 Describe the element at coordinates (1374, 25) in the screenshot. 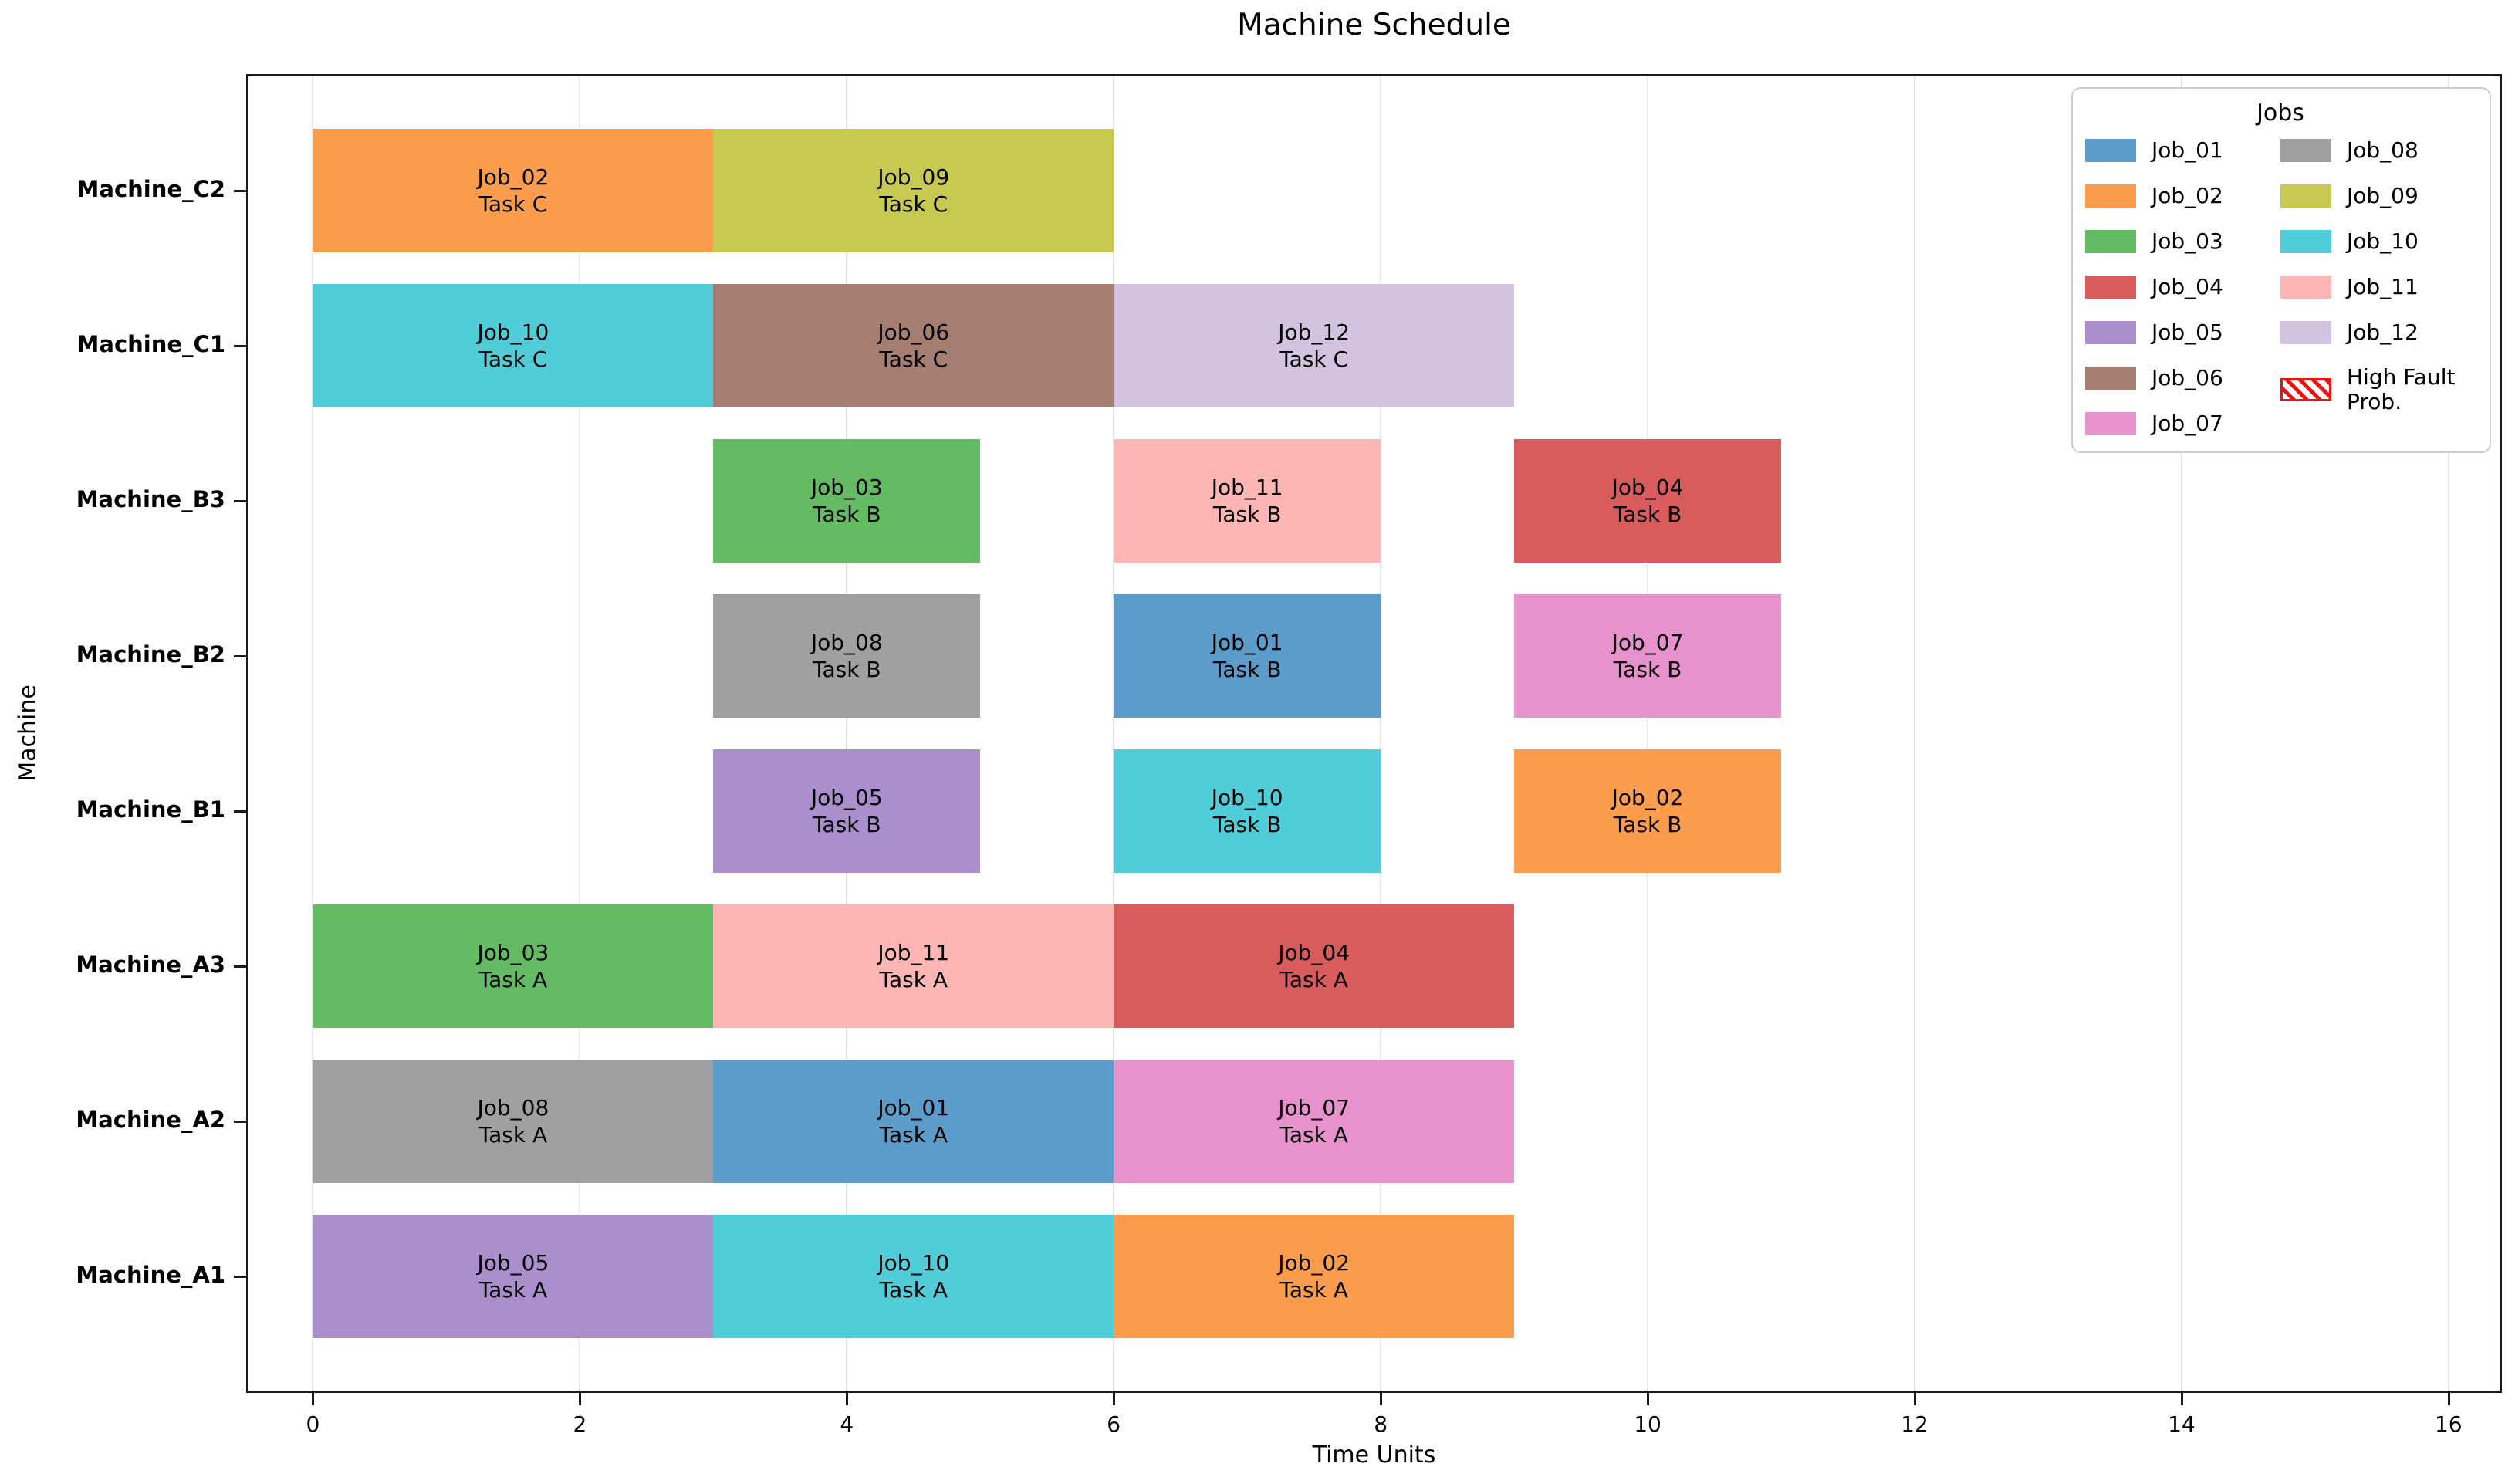

I see `chart-title: Machine Schedule` at that location.